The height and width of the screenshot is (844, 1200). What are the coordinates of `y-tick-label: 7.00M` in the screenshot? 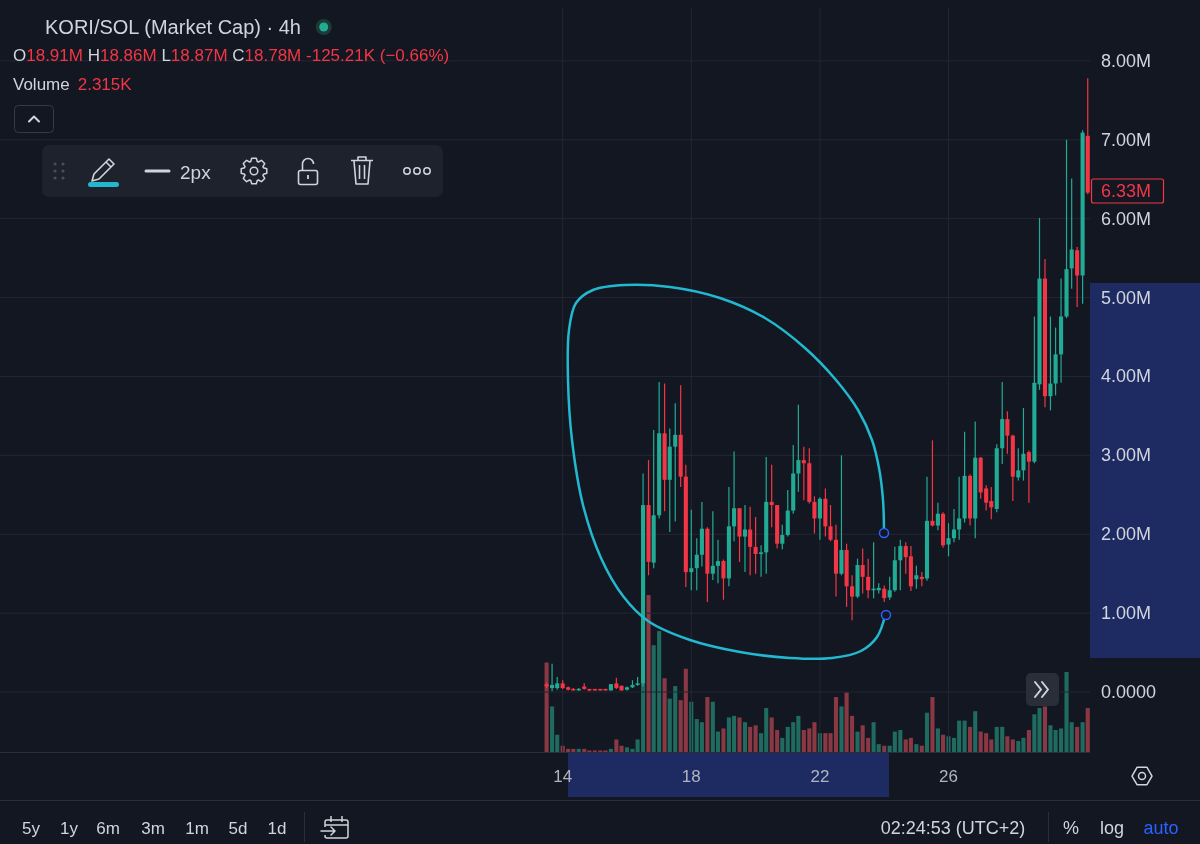 It's located at (1126, 139).